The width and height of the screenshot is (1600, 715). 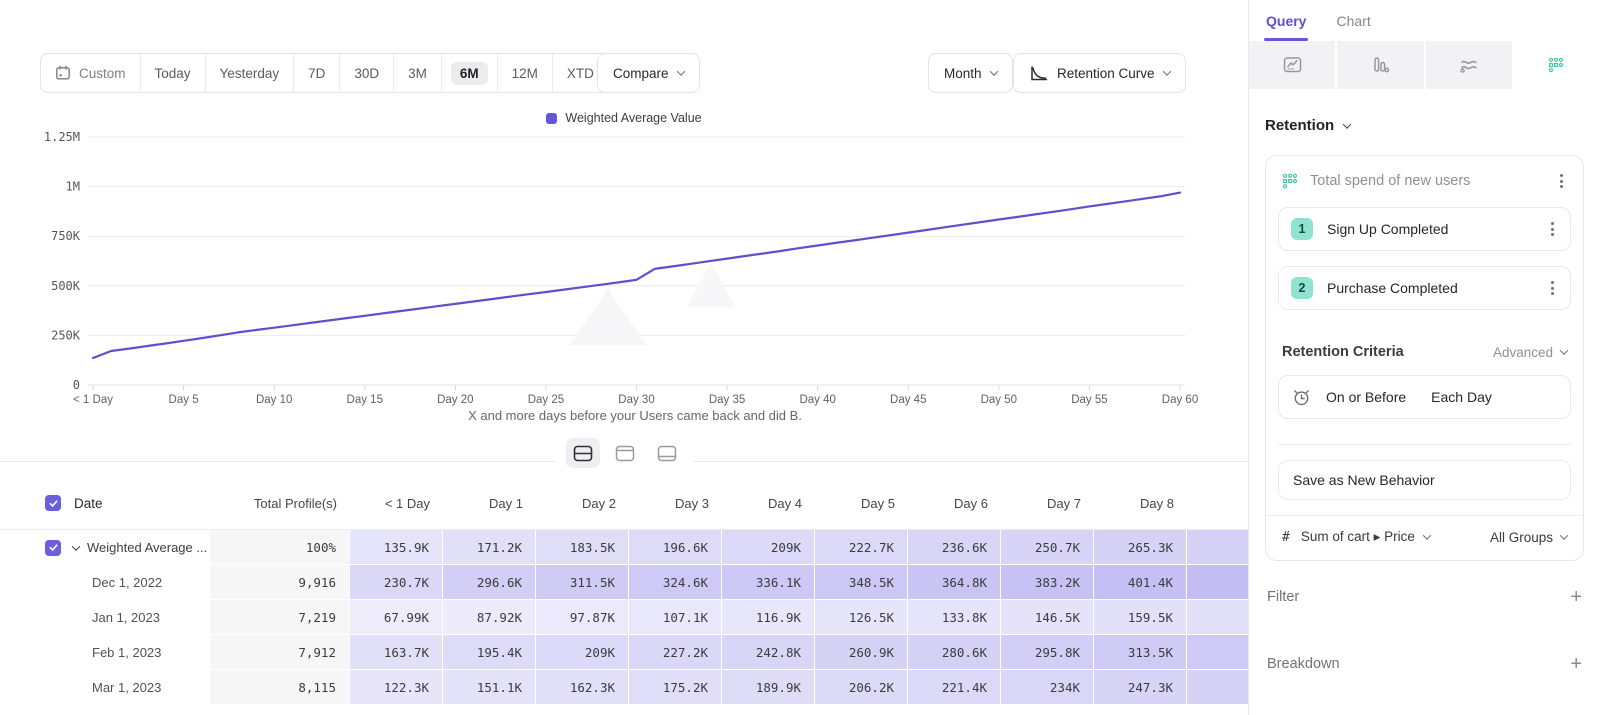 I want to click on retention-value-cell: 126.5K, so click(x=861, y=617).